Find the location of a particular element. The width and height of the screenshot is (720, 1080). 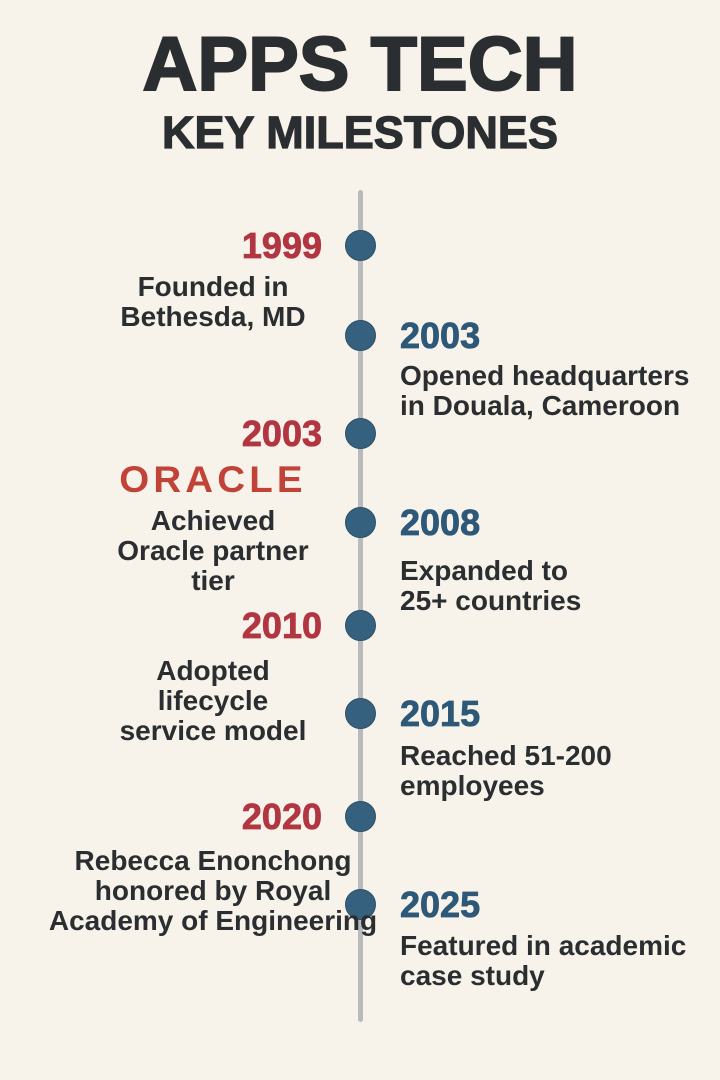

milestone-year-2010: 2010 is located at coordinates (282, 625).